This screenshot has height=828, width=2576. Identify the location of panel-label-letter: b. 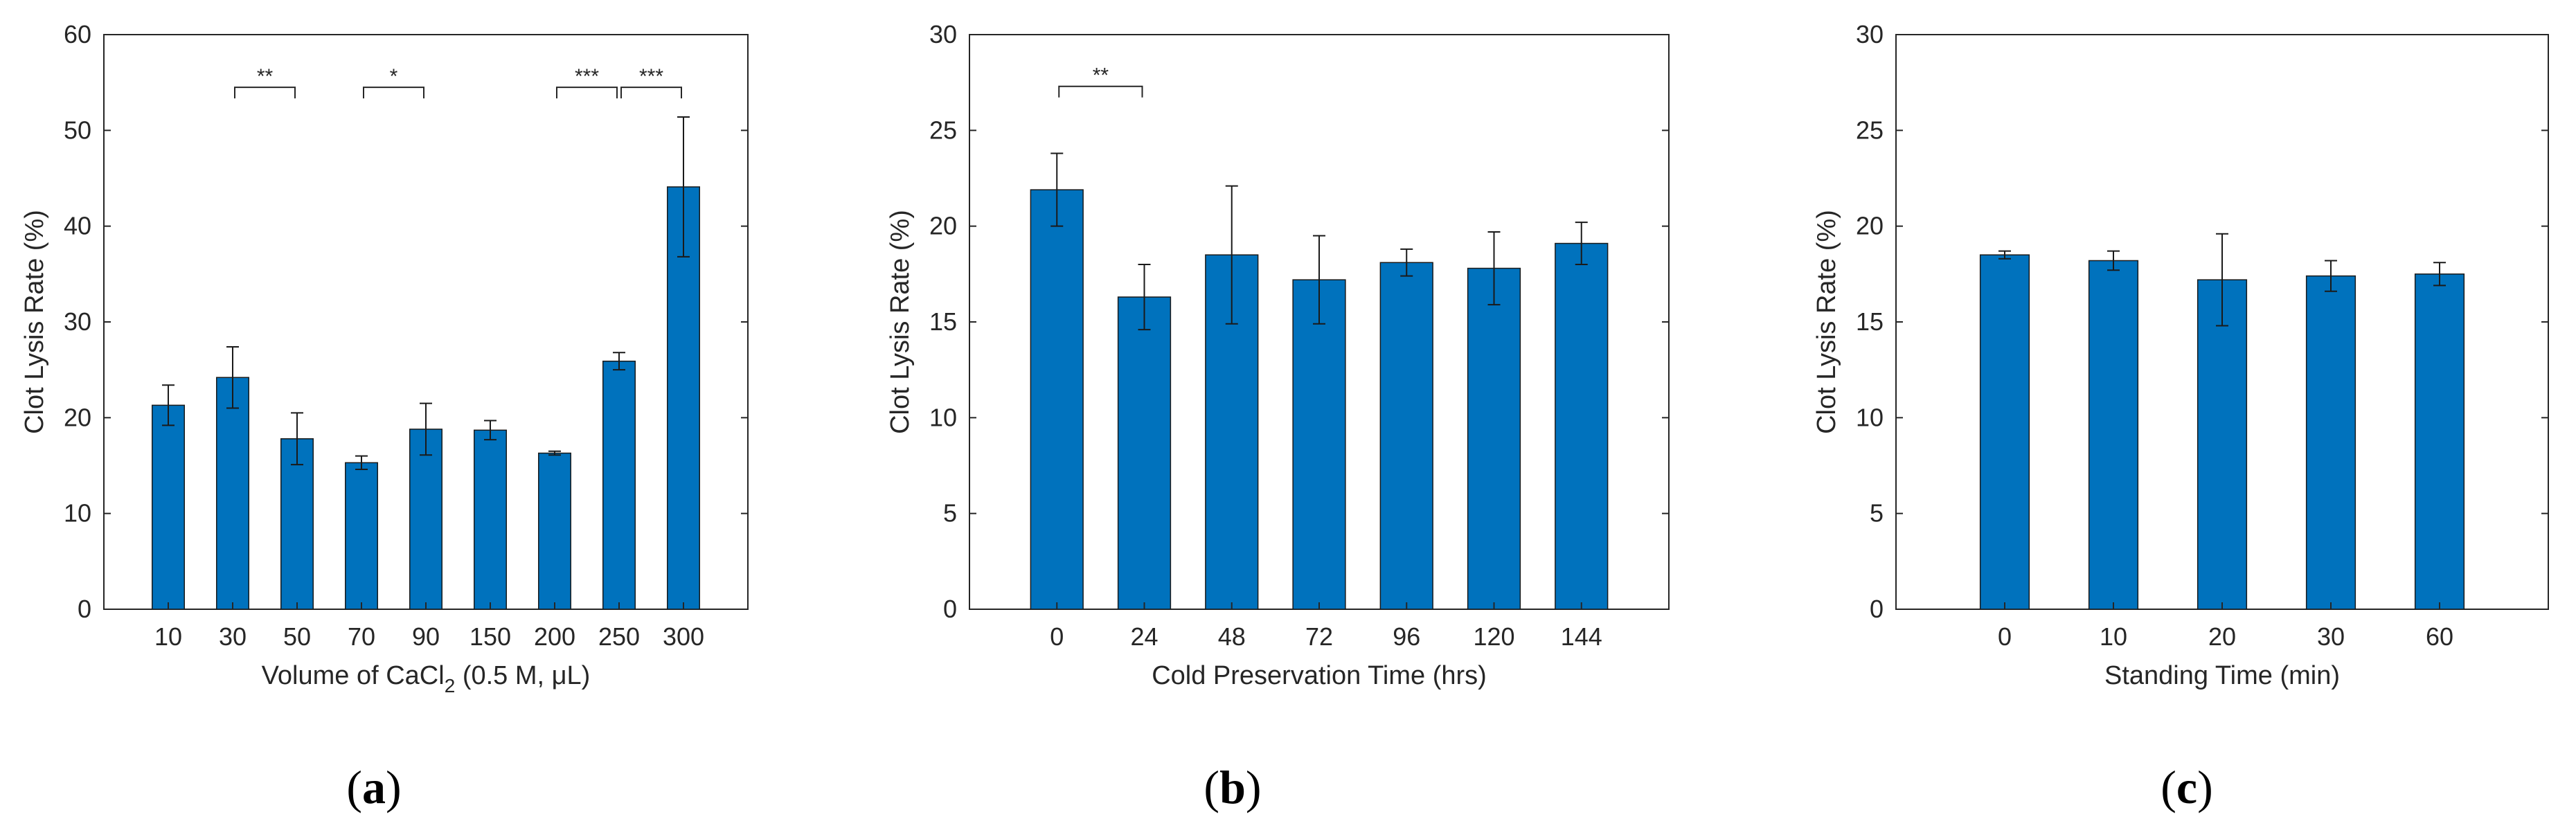
(1233, 787).